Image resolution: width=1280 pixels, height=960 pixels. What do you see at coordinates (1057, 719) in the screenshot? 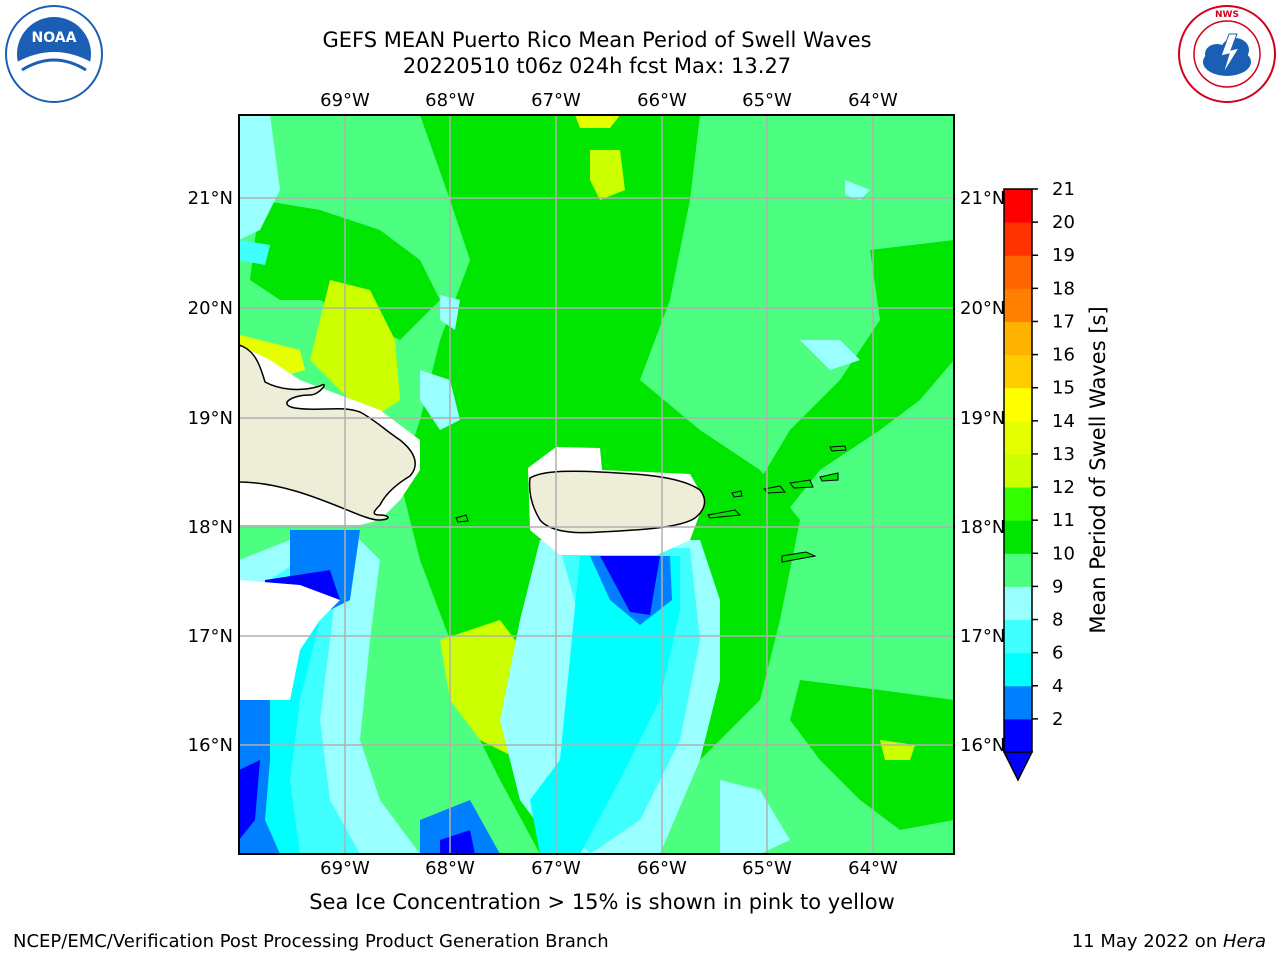
I see `colorbar-tick-label: 2` at bounding box center [1057, 719].